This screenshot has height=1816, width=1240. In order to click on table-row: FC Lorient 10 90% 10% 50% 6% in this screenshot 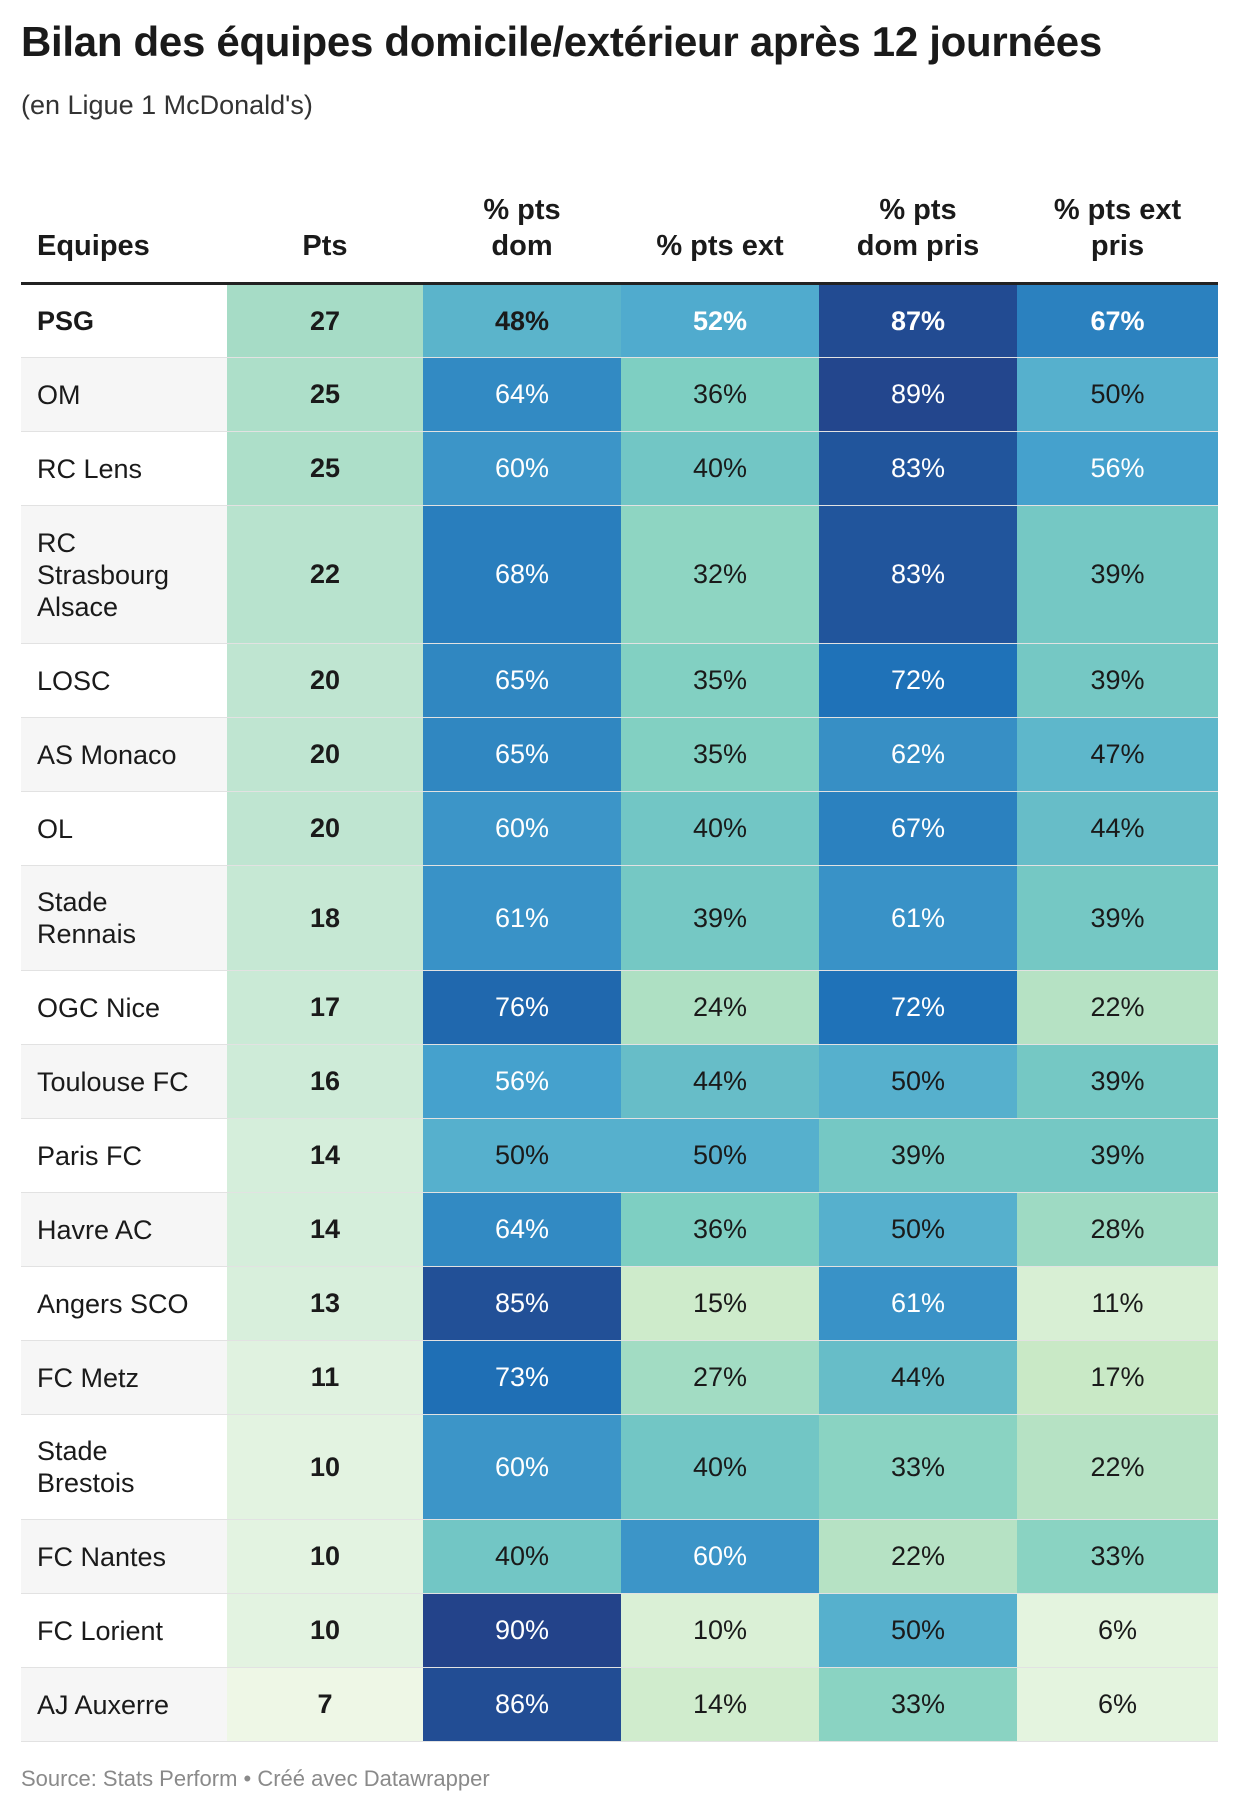, I will do `click(619, 1630)`.